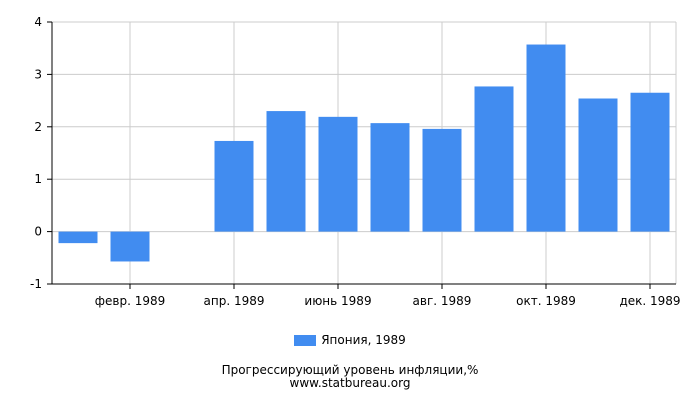  What do you see at coordinates (38, 22) in the screenshot?
I see `y-tick-label: 4` at bounding box center [38, 22].